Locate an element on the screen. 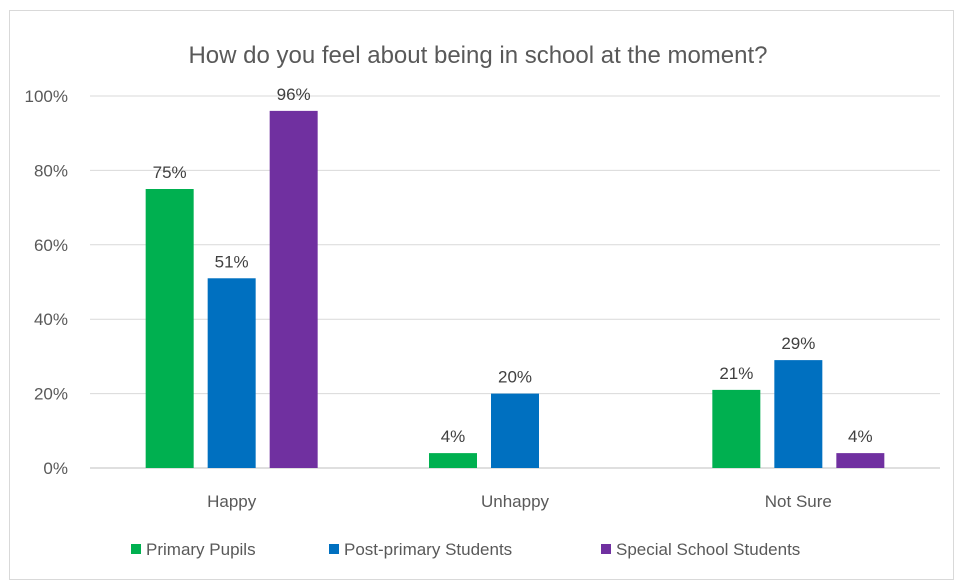 This screenshot has width=956, height=582. y-tick-label: 0% is located at coordinates (55, 468).